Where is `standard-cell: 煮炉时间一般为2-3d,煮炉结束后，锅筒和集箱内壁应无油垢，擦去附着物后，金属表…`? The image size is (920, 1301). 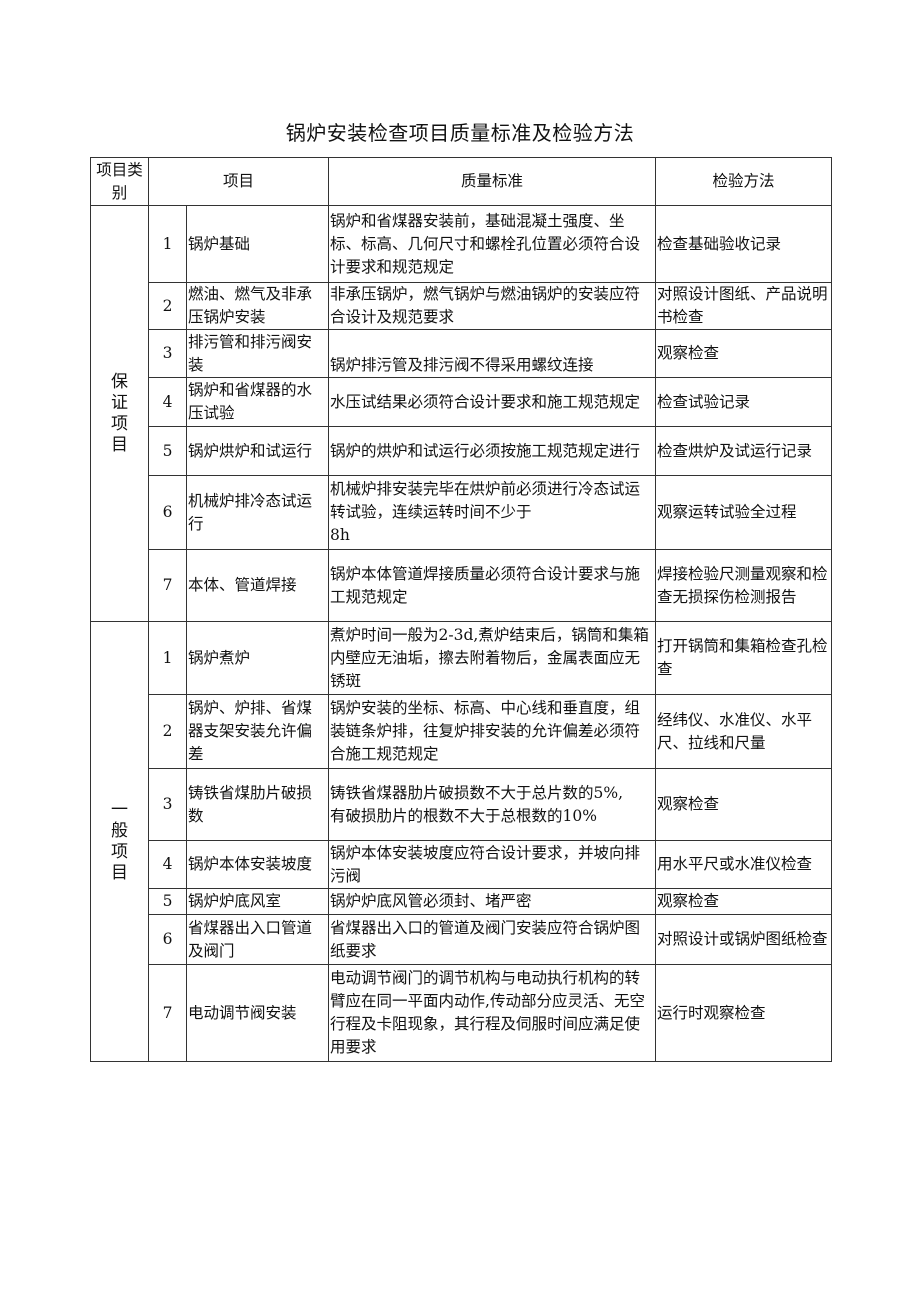 standard-cell: 煮炉时间一般为2-3d,煮炉结束后，锅筒和集箱内壁应无油垢，擦去附着物后，金属表… is located at coordinates (492, 658).